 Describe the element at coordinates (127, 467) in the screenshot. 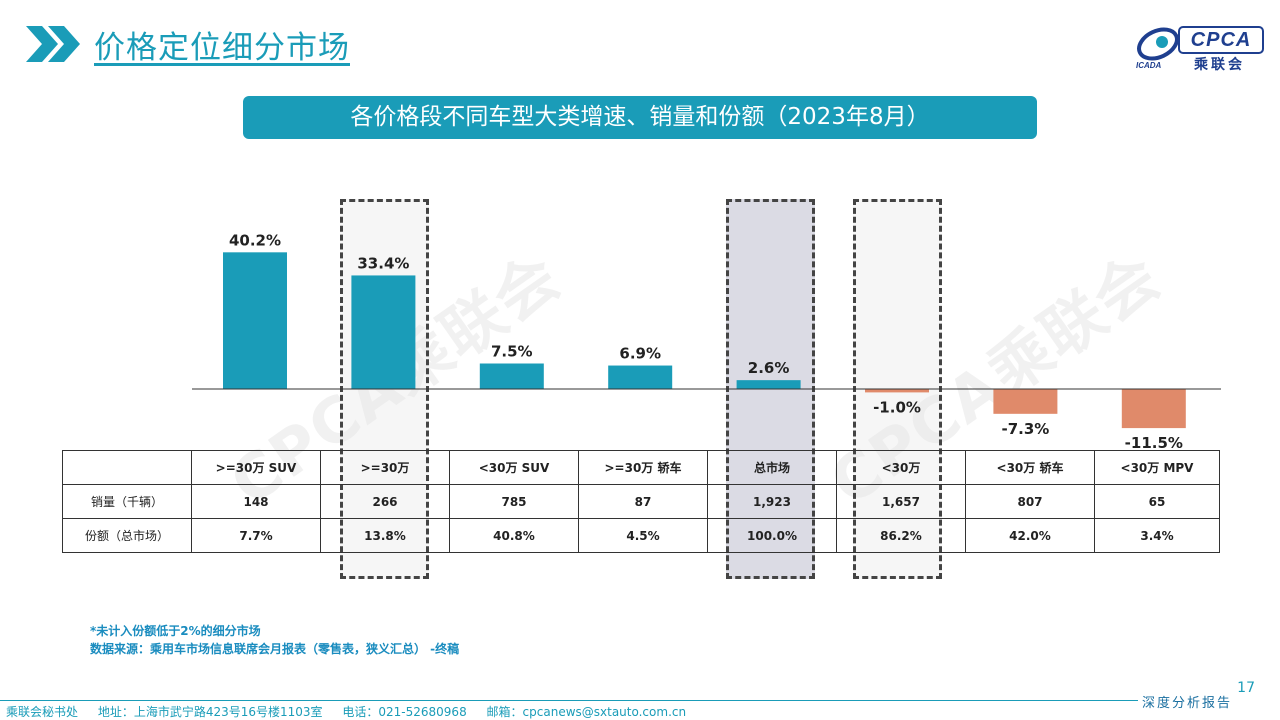

I see `table-corner-cell` at that location.